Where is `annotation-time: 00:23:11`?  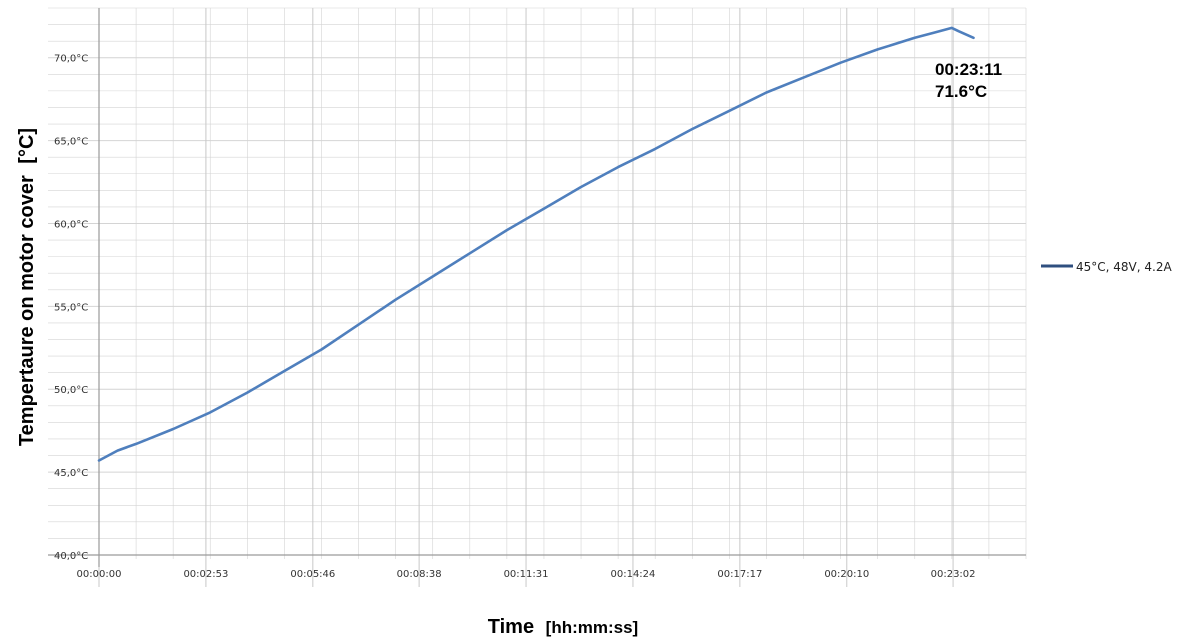 annotation-time: 00:23:11 is located at coordinates (968, 69).